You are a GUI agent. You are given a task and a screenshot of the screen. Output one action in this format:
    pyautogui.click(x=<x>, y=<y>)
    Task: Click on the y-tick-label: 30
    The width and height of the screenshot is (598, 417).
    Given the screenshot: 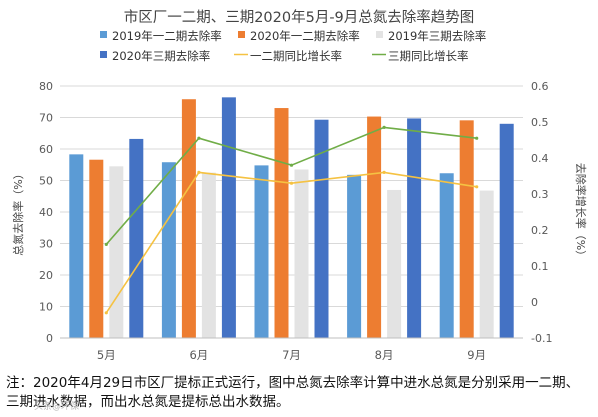 What is the action you would take?
    pyautogui.click(x=46, y=244)
    